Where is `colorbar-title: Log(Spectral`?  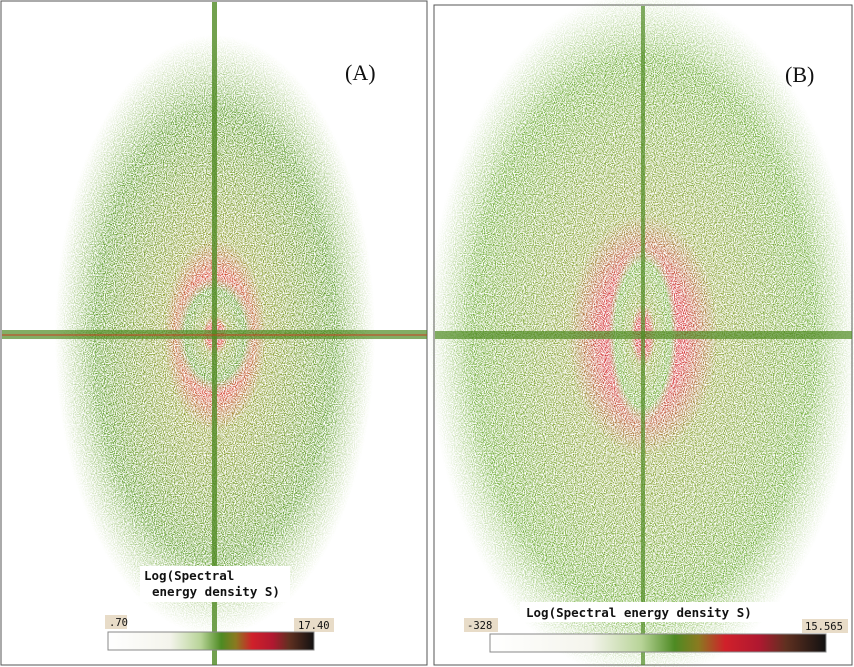 colorbar-title: Log(Spectral is located at coordinates (189, 575).